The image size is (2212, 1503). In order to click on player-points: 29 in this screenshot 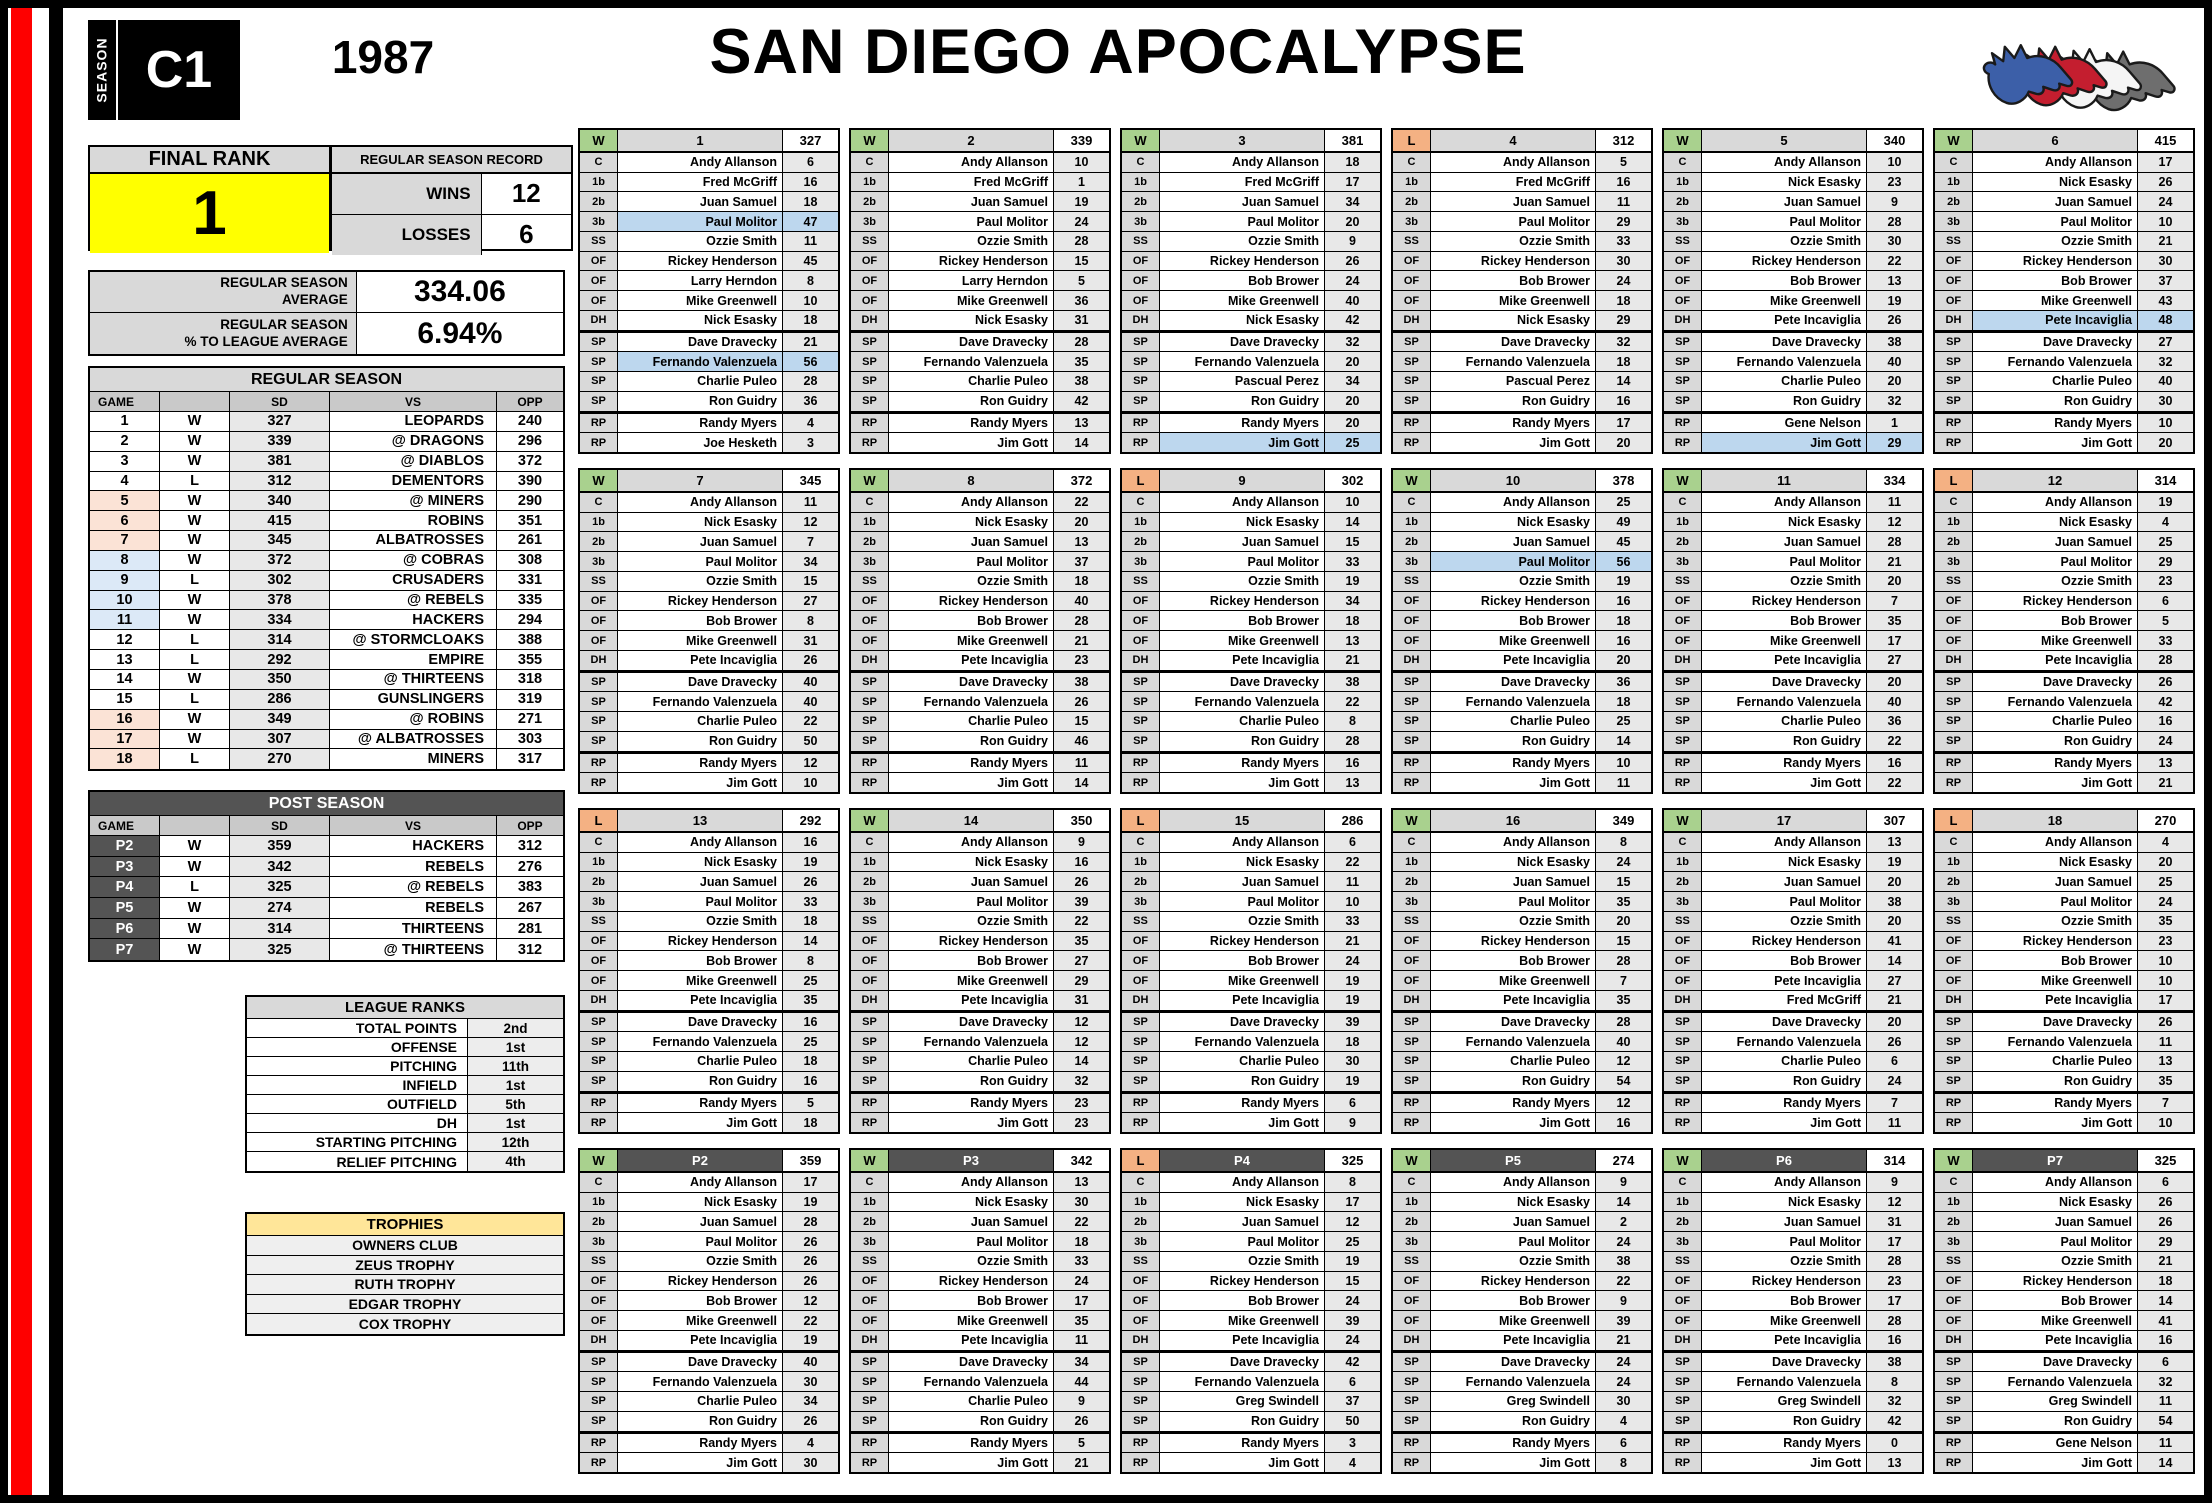, I will do `click(1081, 980)`.